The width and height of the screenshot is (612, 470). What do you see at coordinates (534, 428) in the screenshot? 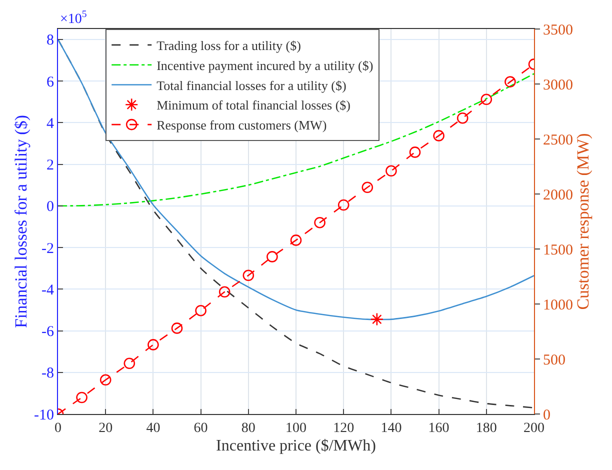
I see `x-tick-label: 200` at bounding box center [534, 428].